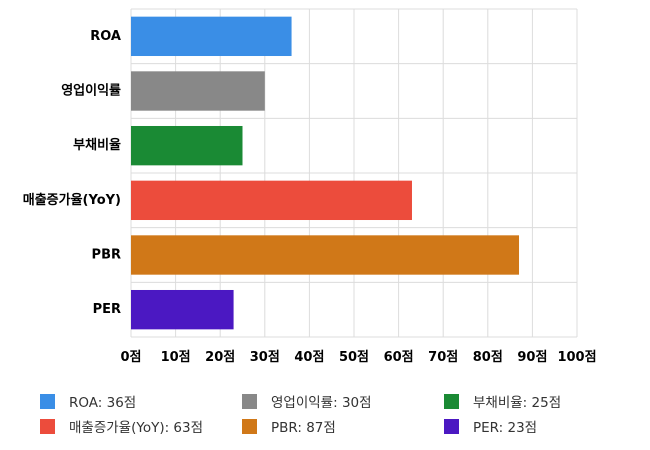 Image resolution: width=650 pixels, height=450 pixels. What do you see at coordinates (517, 403) in the screenshot?
I see `legend-label: 부채비율: 25점` at bounding box center [517, 403].